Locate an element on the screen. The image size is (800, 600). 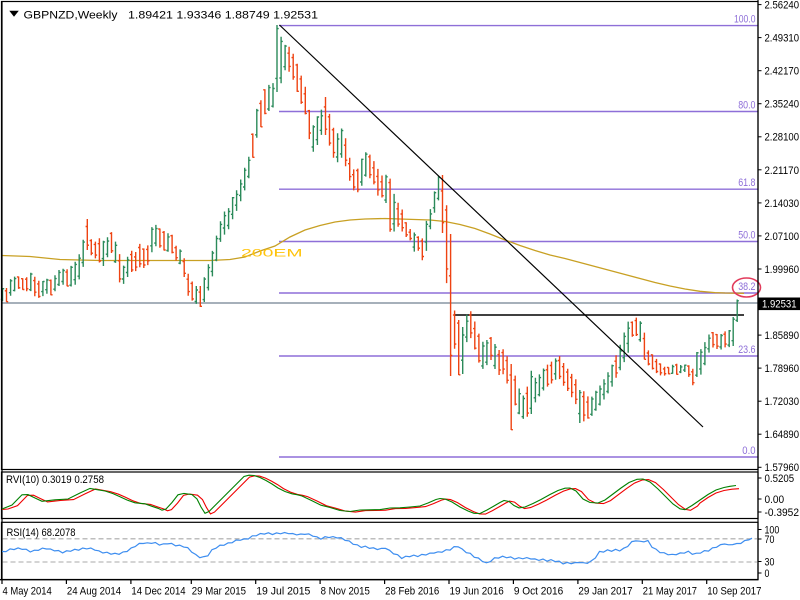
svg-text: 1.72030 is located at coordinates (782, 402).